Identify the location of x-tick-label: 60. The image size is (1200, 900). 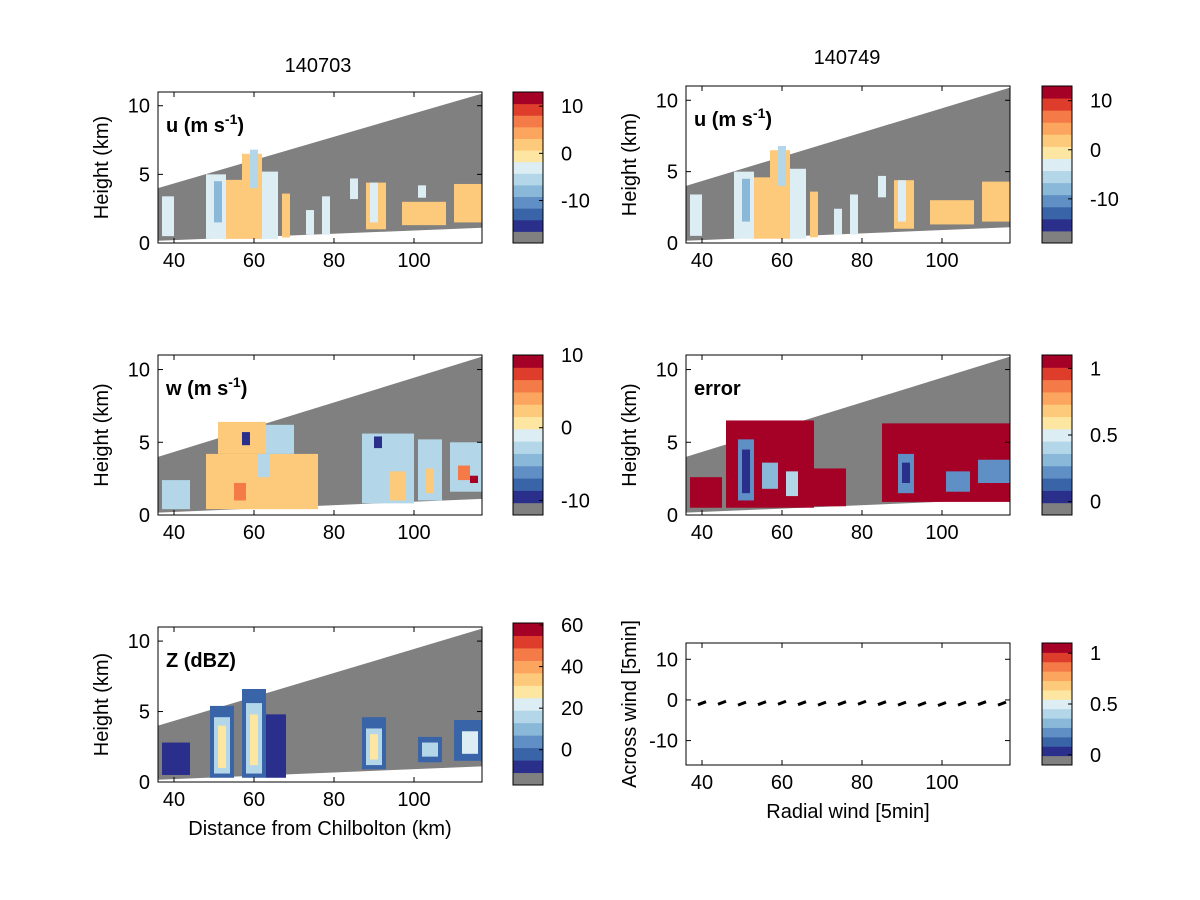
(254, 800).